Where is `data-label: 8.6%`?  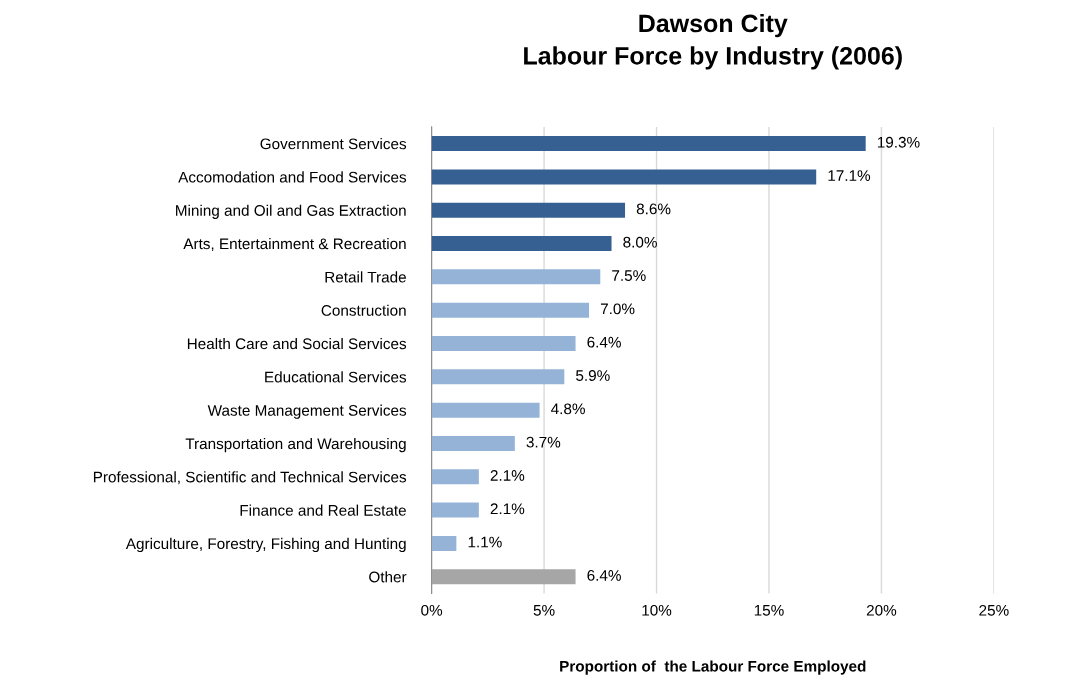 data-label: 8.6% is located at coordinates (653, 209).